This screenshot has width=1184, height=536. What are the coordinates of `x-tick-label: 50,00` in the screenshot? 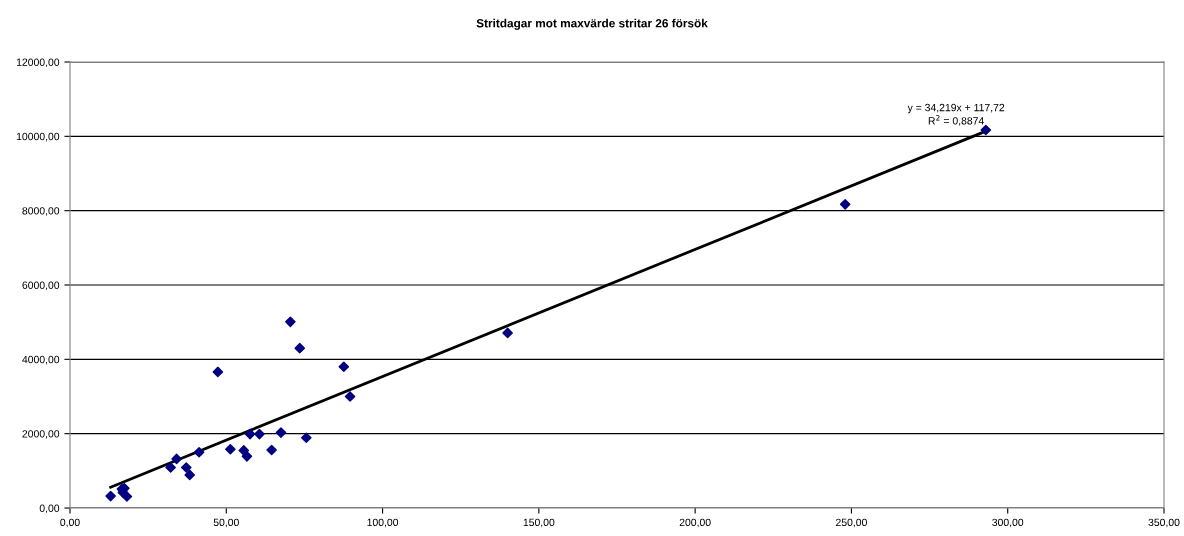 It's located at (226, 523).